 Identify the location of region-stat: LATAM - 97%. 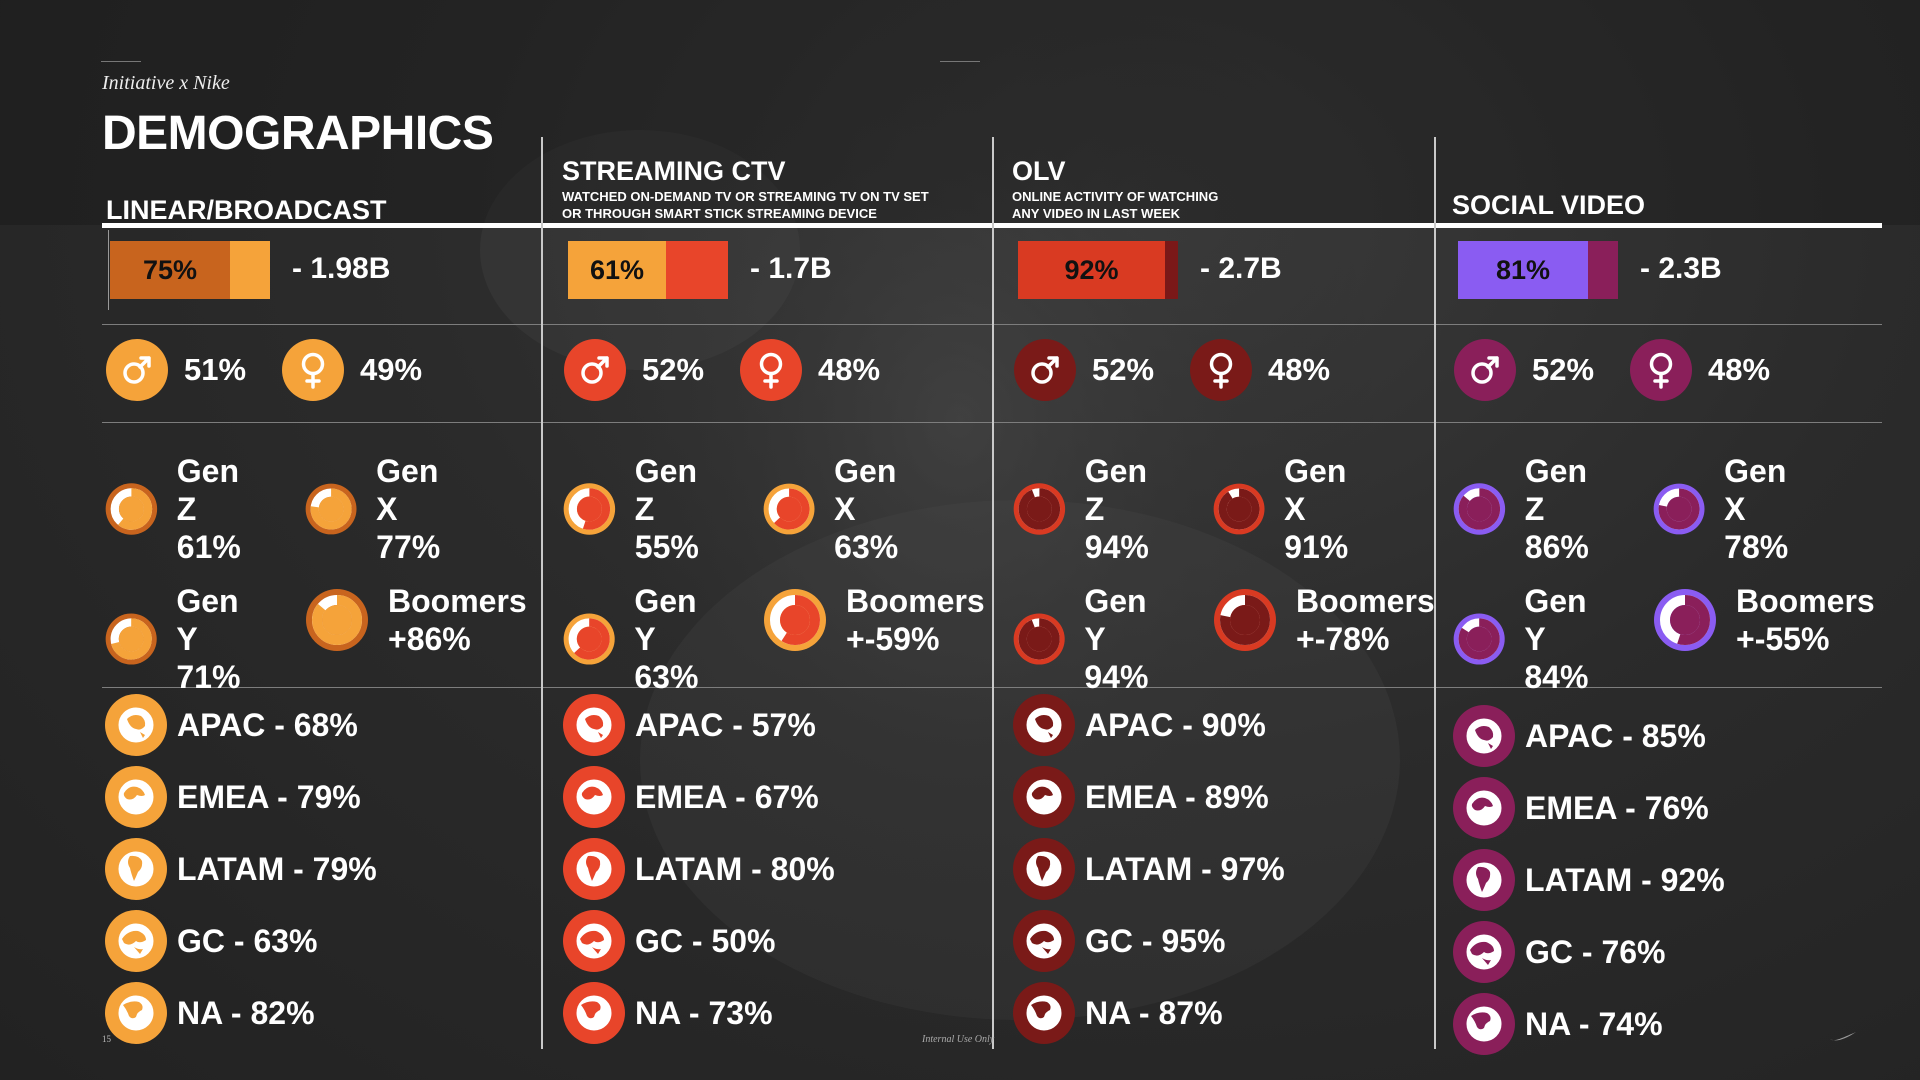
(1149, 869).